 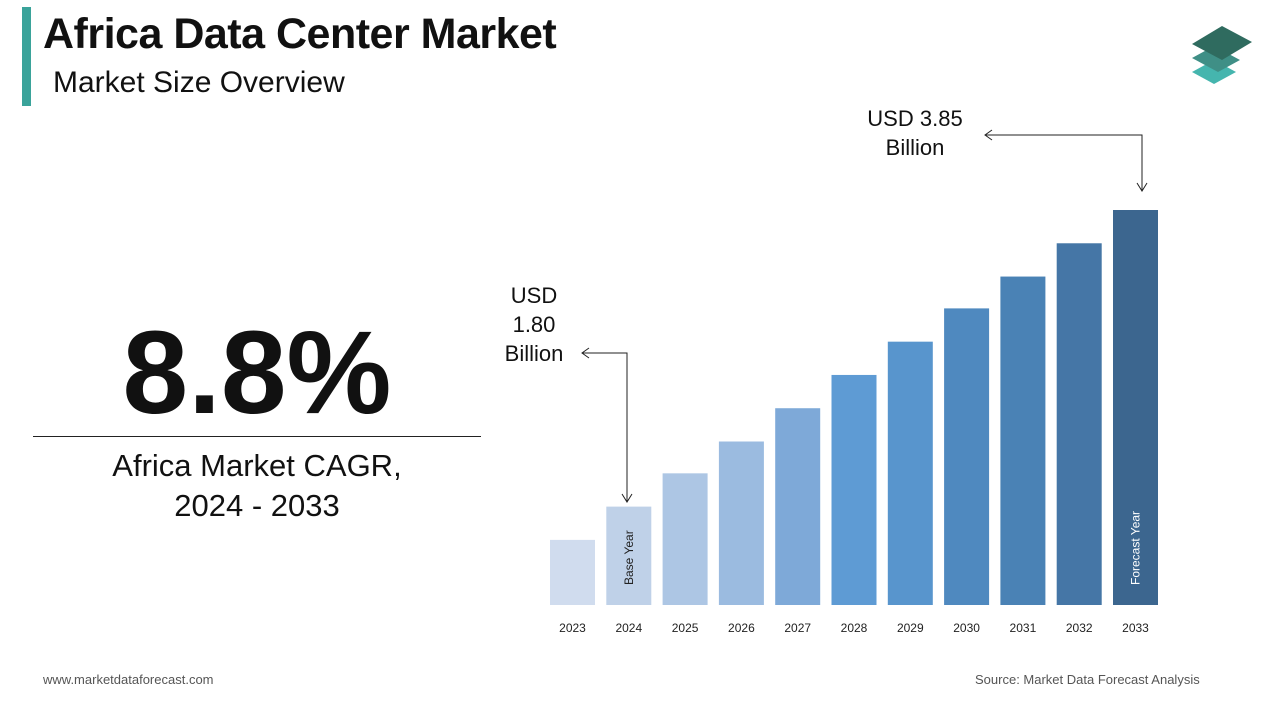 I want to click on callout-2033: USD 3.85 Billion, so click(x=915, y=133).